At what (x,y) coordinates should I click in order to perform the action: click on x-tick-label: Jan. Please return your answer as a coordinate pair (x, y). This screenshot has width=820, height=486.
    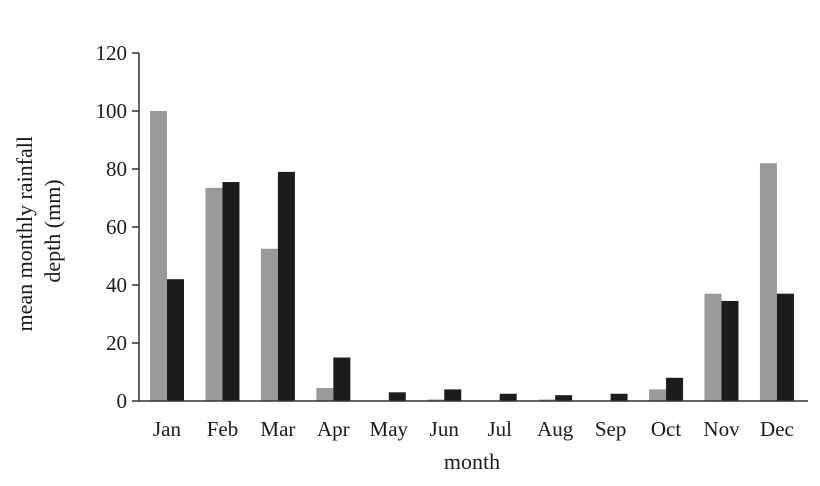
    Looking at the image, I should click on (167, 429).